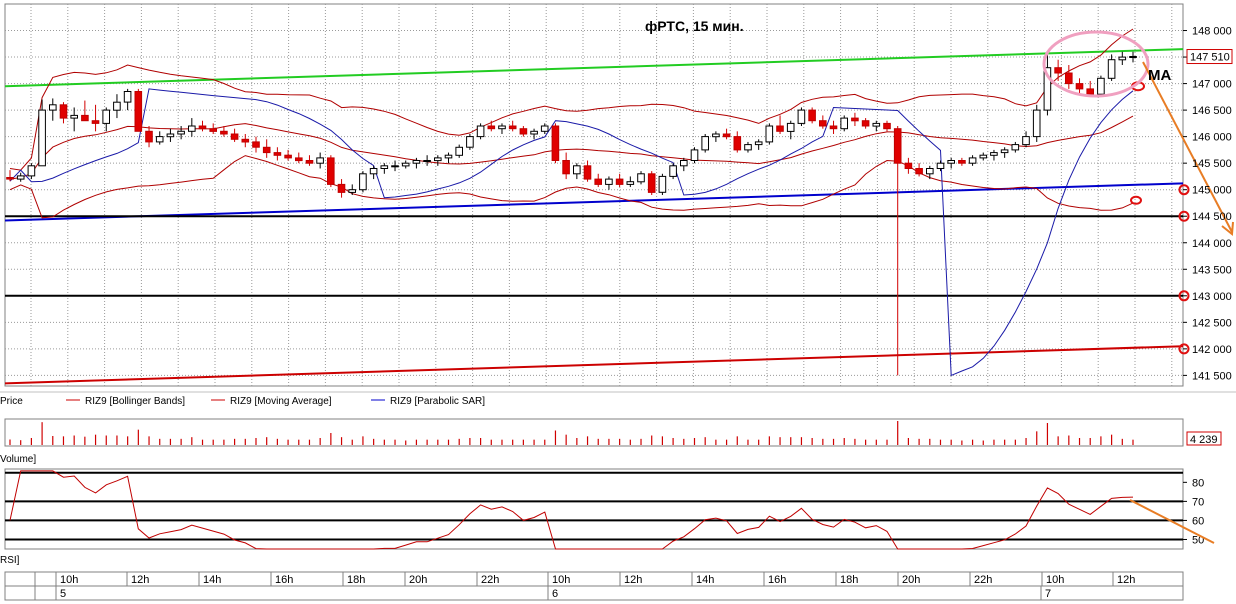 The image size is (1236, 604). What do you see at coordinates (212, 580) in the screenshot?
I see `hour-label: 14h` at bounding box center [212, 580].